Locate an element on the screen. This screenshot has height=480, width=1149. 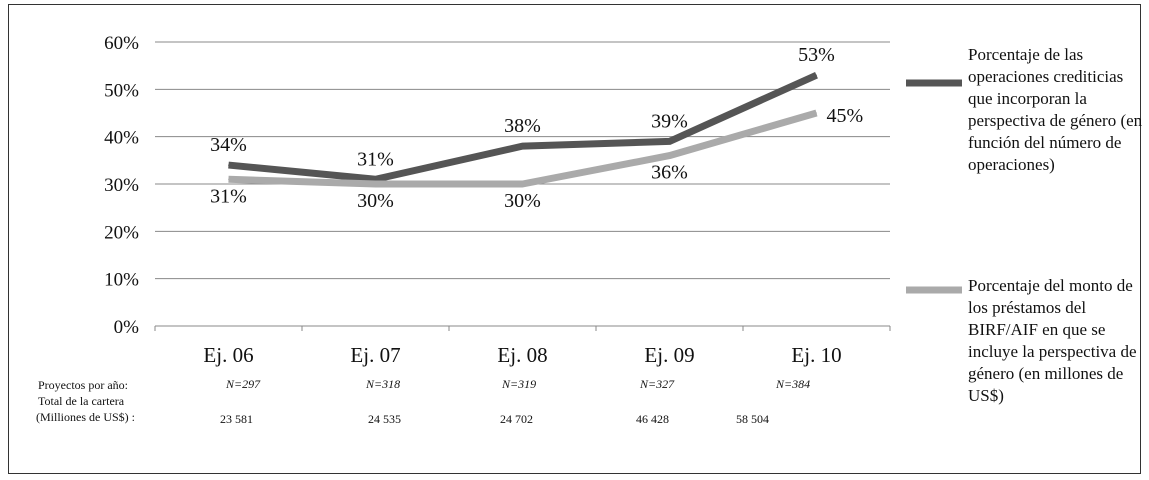
projects-count-ej06: N=297 is located at coordinates (243, 384).